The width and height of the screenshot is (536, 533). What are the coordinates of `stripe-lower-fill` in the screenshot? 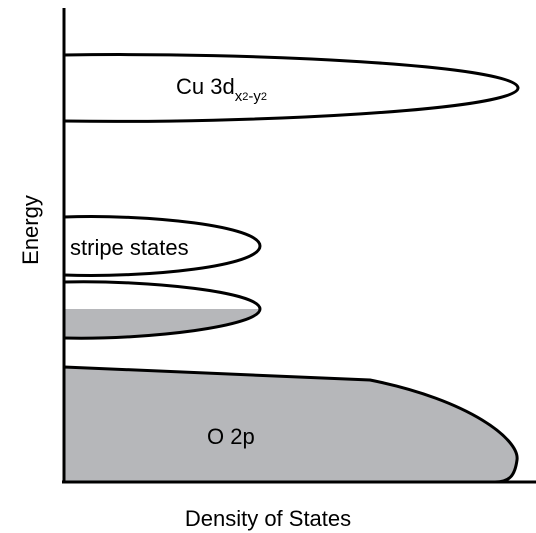 It's located at (162, 324).